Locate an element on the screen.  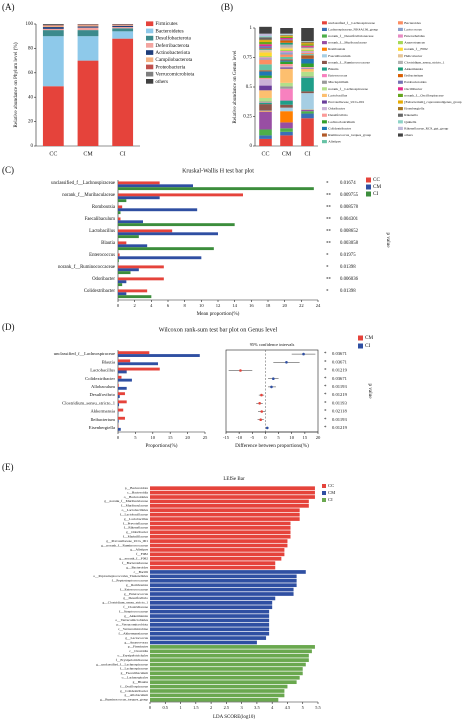
x-tick-label: 14 is located at coordinates (234, 305).